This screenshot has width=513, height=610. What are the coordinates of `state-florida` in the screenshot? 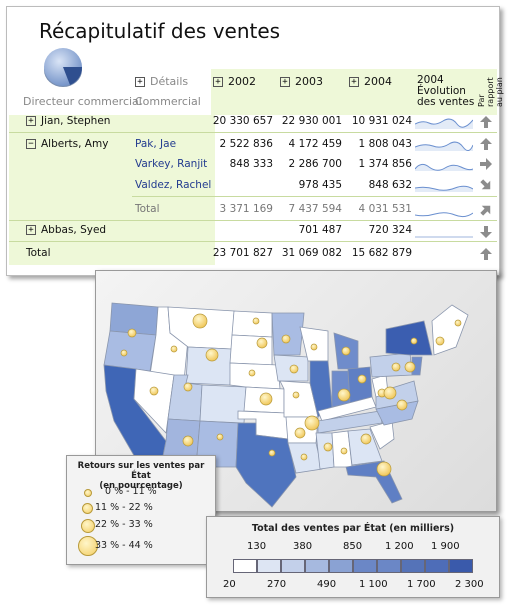 It's located at (374, 482).